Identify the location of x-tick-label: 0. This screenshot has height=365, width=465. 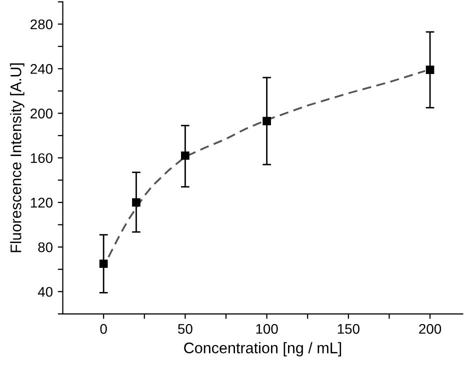
(103, 329).